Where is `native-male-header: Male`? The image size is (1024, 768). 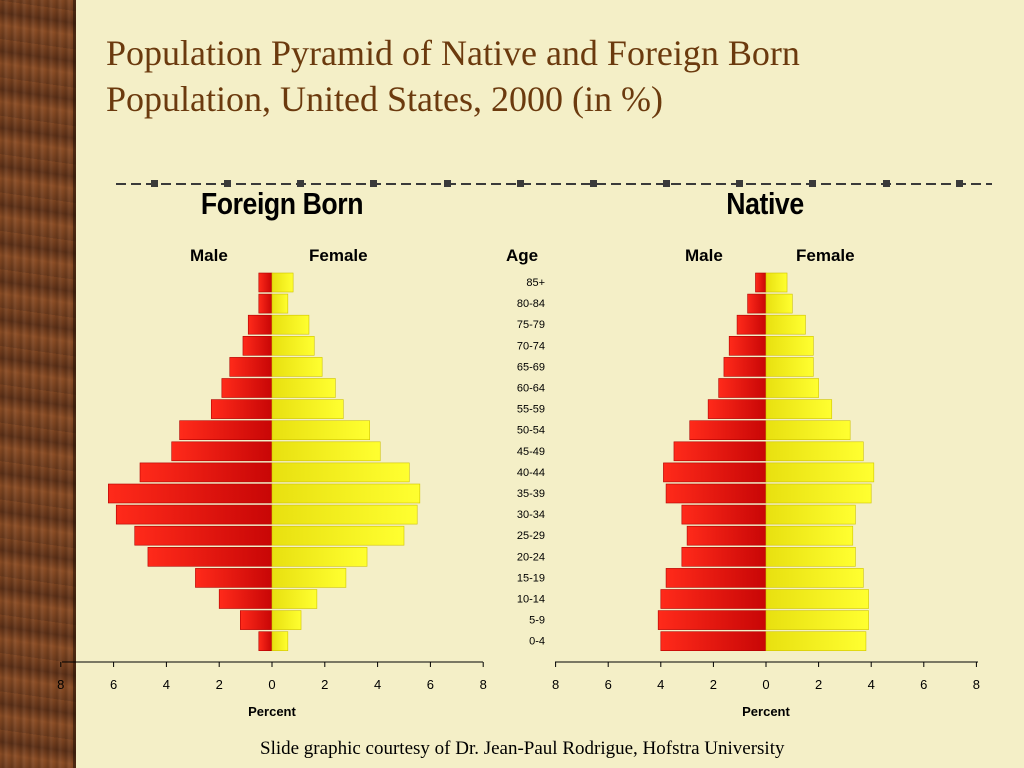
native-male-header: Male is located at coordinates (704, 255).